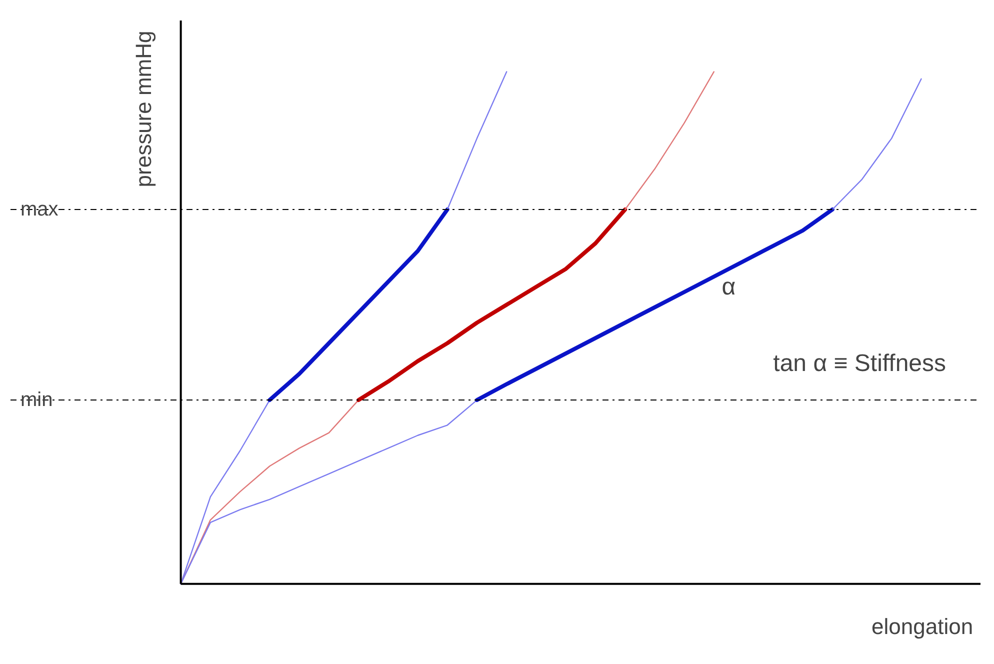  Describe the element at coordinates (36, 400) in the screenshot. I see `ref-line-label: min` at that location.